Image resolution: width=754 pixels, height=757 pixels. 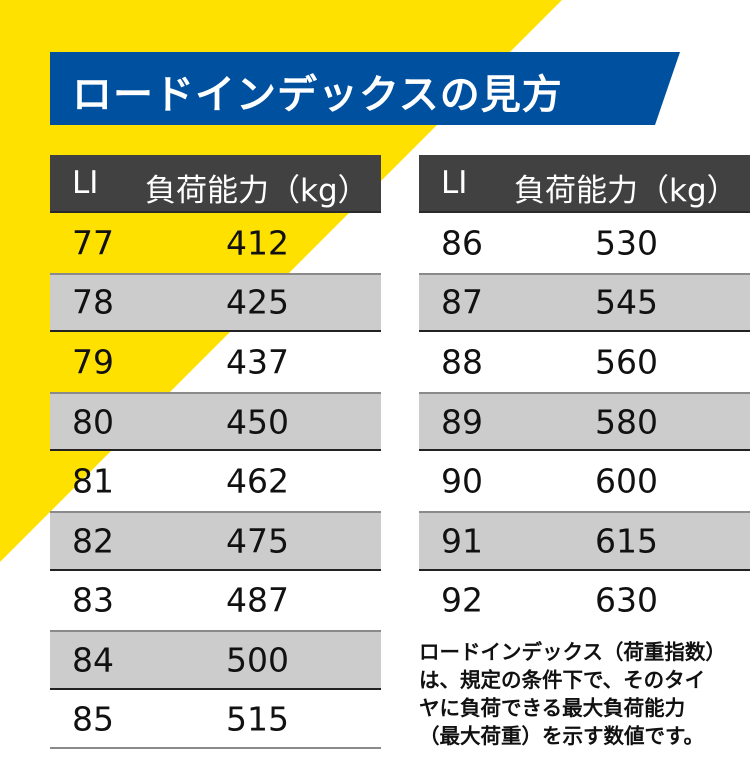 What do you see at coordinates (462, 600) in the screenshot?
I see `li-value: 92` at bounding box center [462, 600].